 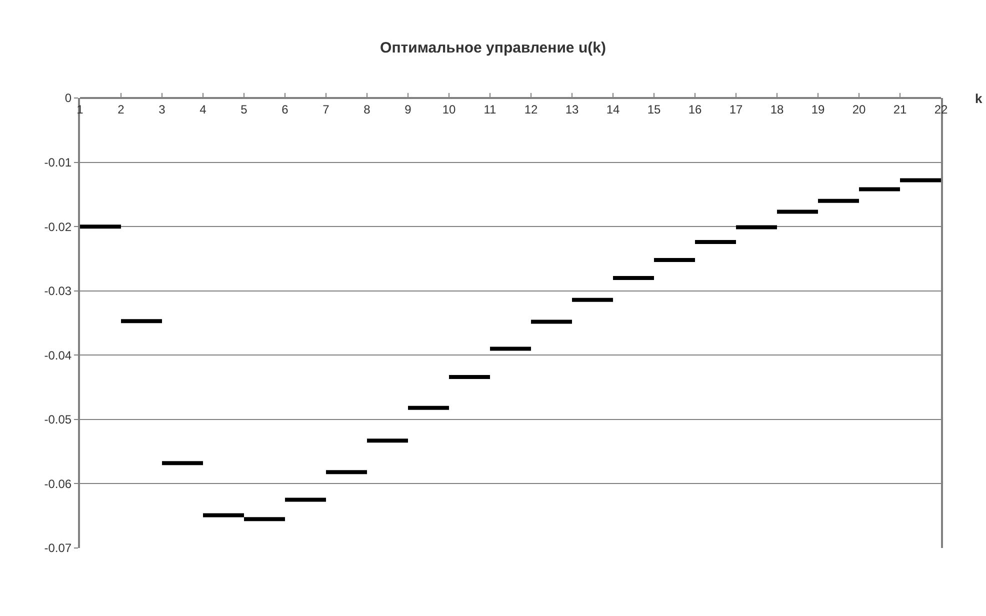 I want to click on x-tick-label: 3, so click(x=162, y=109).